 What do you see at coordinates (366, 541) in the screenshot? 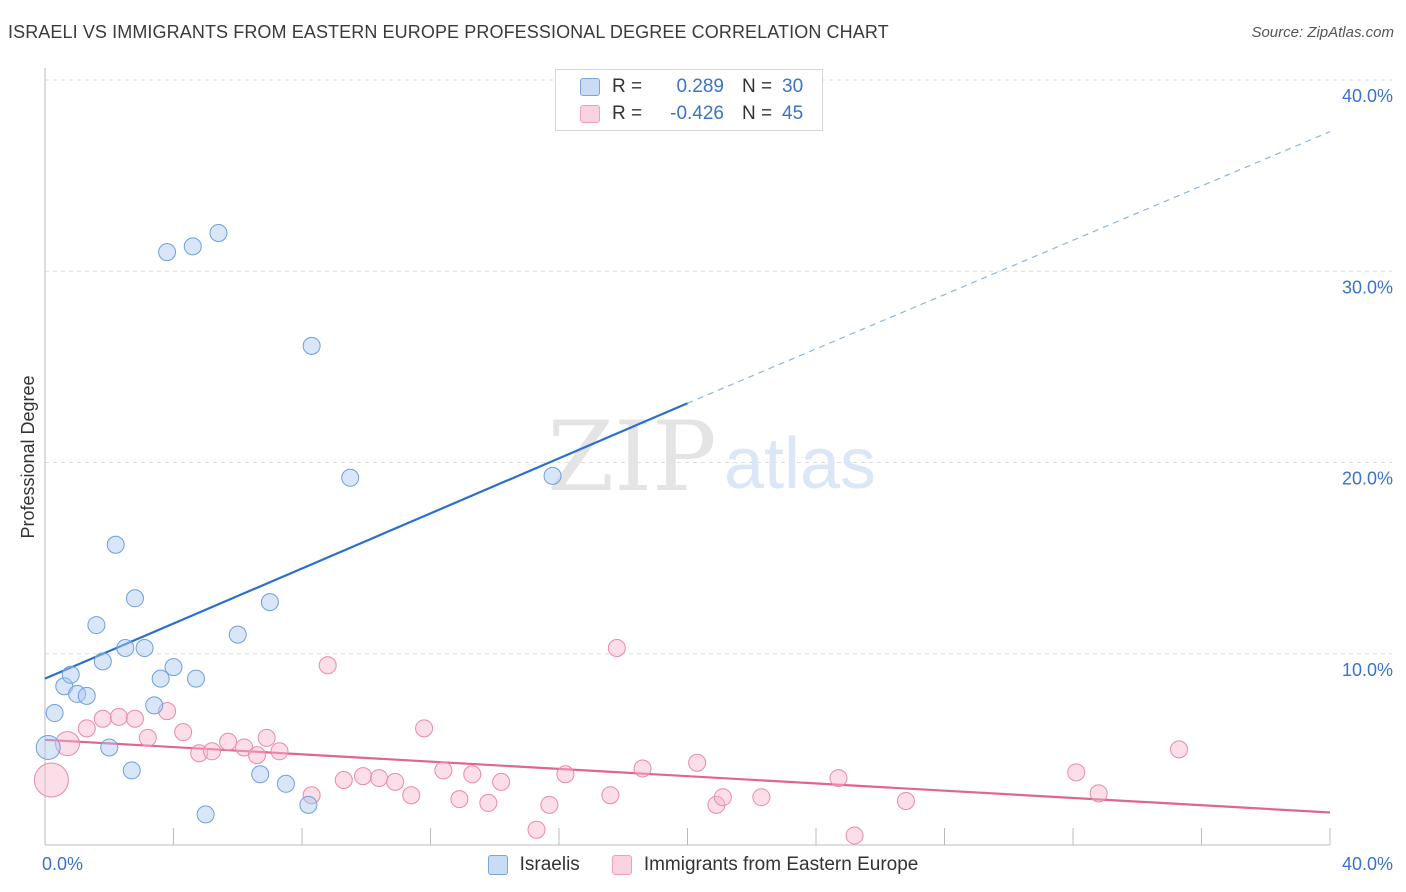
I see `israelis-trend-line` at bounding box center [366, 541].